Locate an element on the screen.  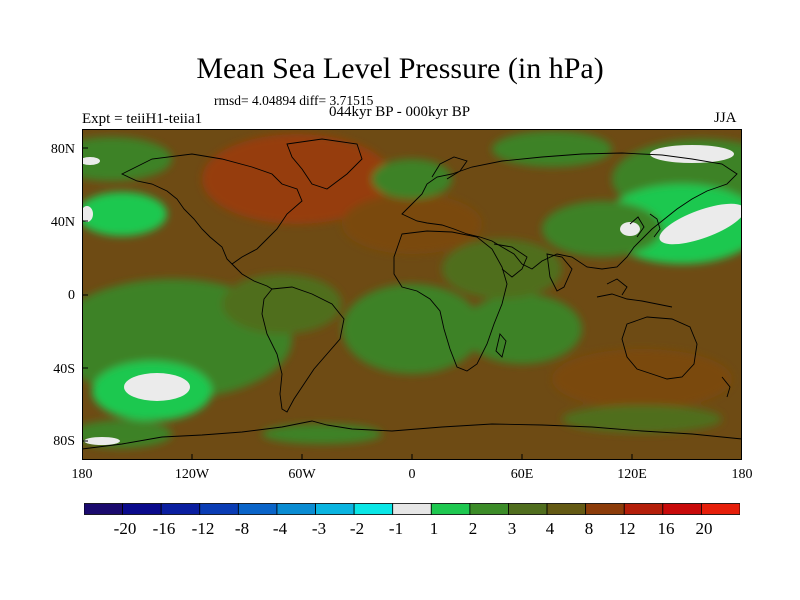
lon-label-60e: 60E is located at coordinates (522, 474).